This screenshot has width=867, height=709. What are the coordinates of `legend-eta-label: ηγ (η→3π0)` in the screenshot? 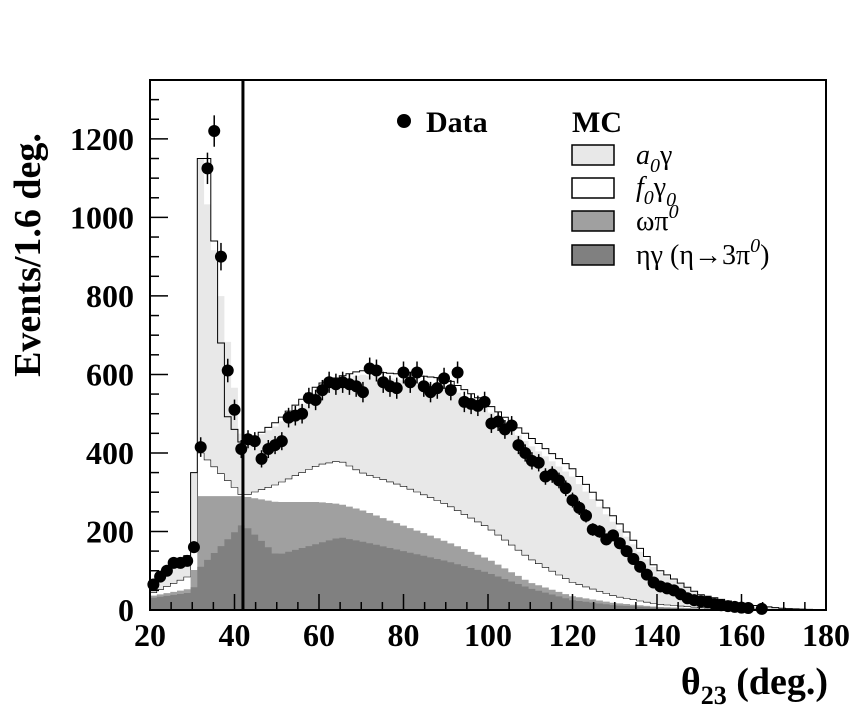 It's located at (702, 253).